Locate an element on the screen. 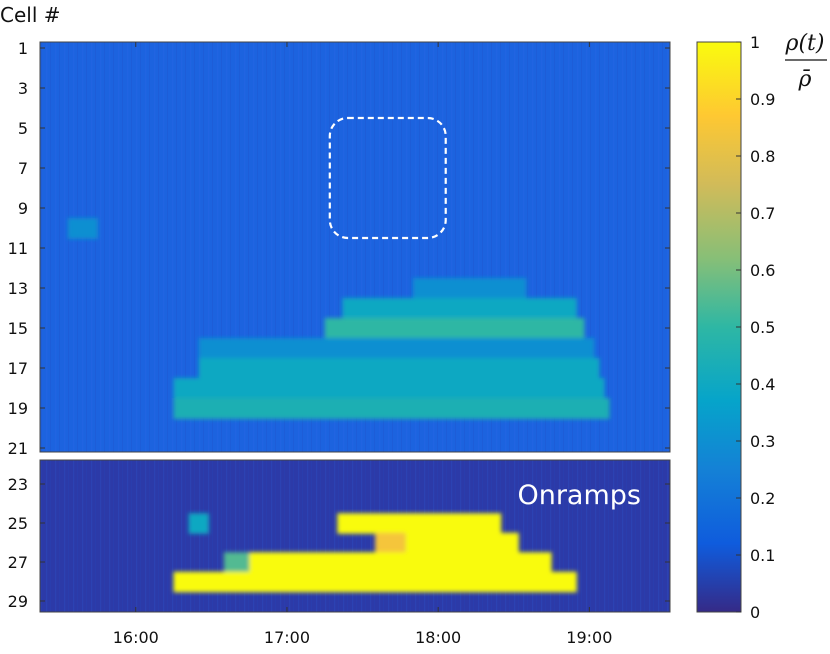 The image size is (830, 654). y-tick-label: 5 is located at coordinates (23, 128).